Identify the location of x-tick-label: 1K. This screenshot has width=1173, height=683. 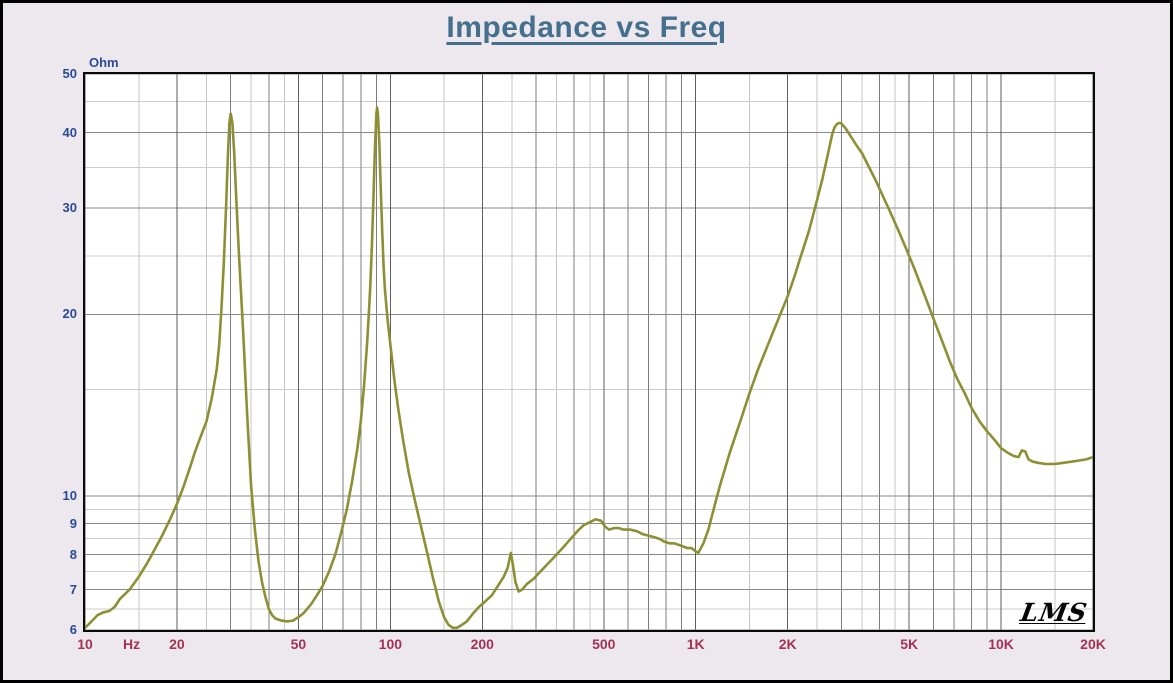
(695, 644).